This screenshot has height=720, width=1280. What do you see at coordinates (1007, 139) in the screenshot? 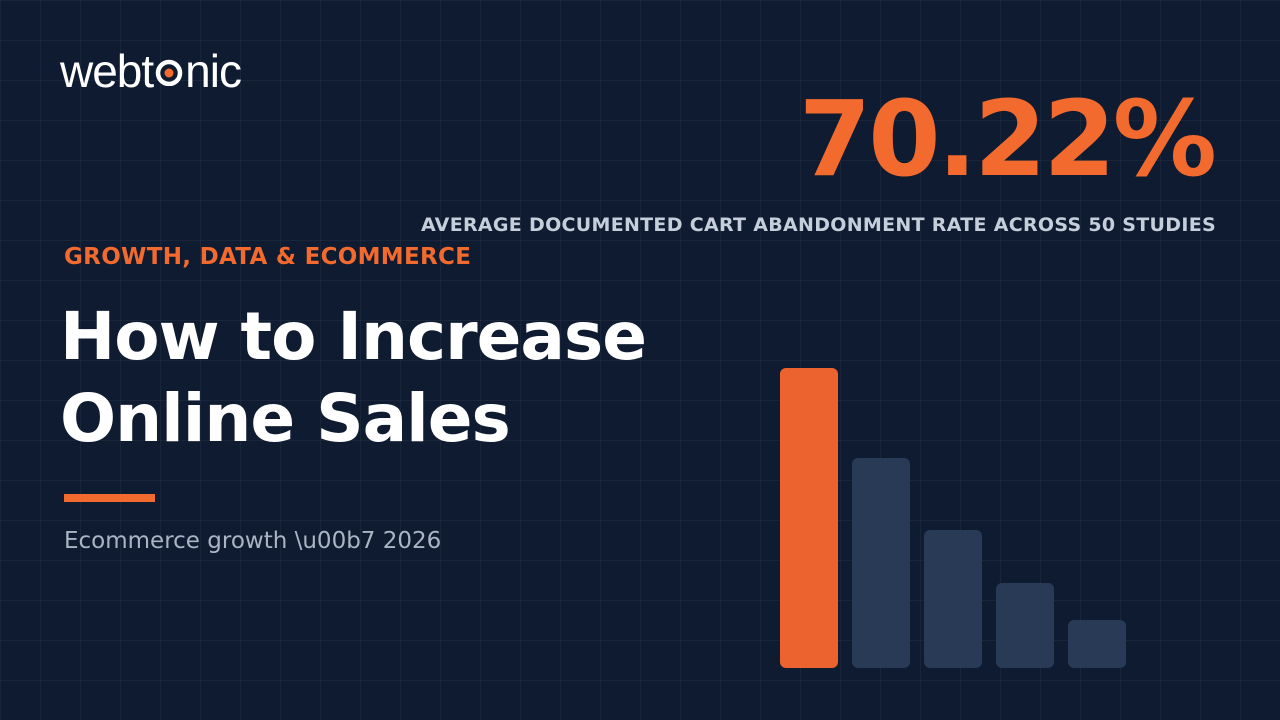
I see `stat-value: 70.22%` at bounding box center [1007, 139].